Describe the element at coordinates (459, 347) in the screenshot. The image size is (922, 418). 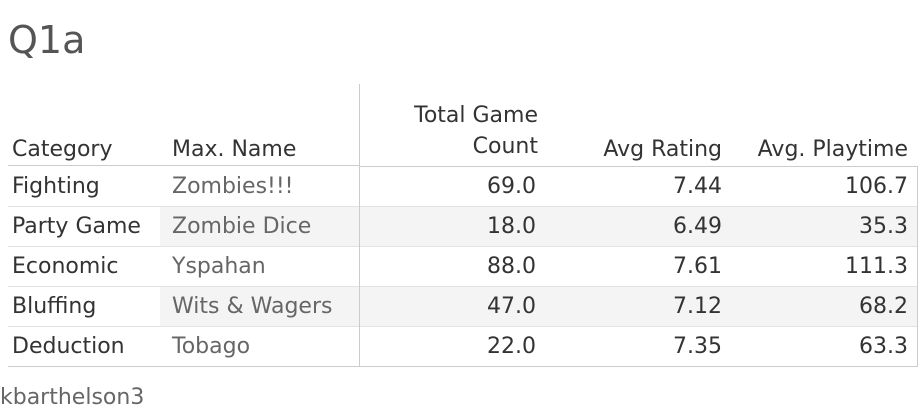
I see `table-row: Deduction Tobago 22.0 7.35 63.3` at that location.